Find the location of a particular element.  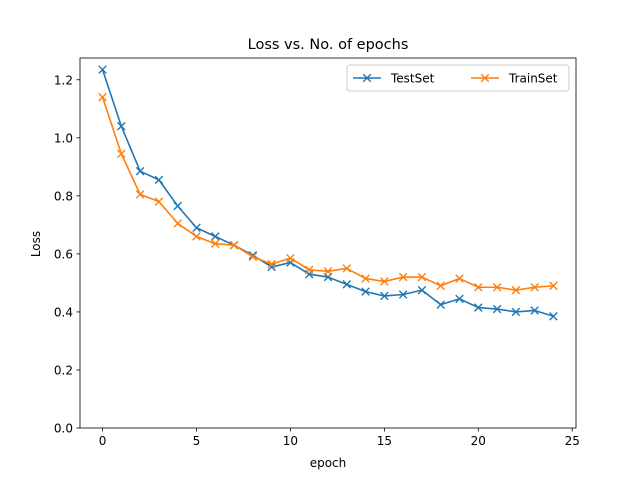

y-tick-label: 0.0 is located at coordinates (63, 429).